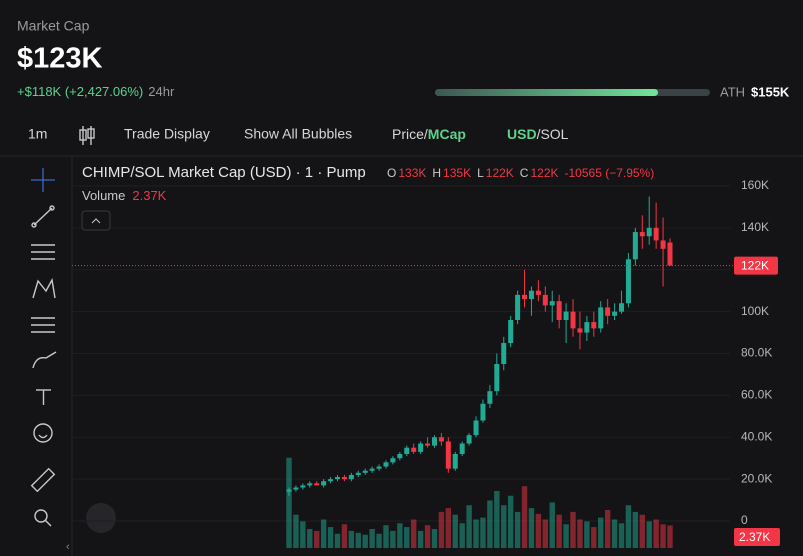 This screenshot has width=803, height=556. Describe the element at coordinates (149, 195) in the screenshot. I see `volume-value: 2.37K` at that location.